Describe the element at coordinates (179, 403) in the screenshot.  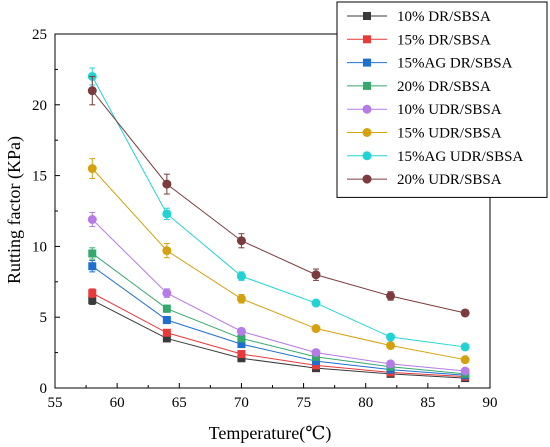
I see `x-tick-label: 65` at that location.